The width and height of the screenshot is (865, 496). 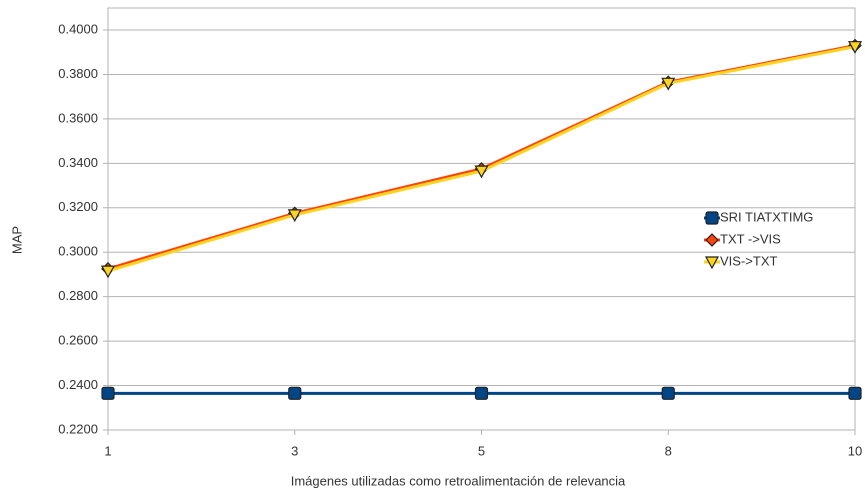 I want to click on y-tick-label: 0.2600, so click(x=78, y=340).